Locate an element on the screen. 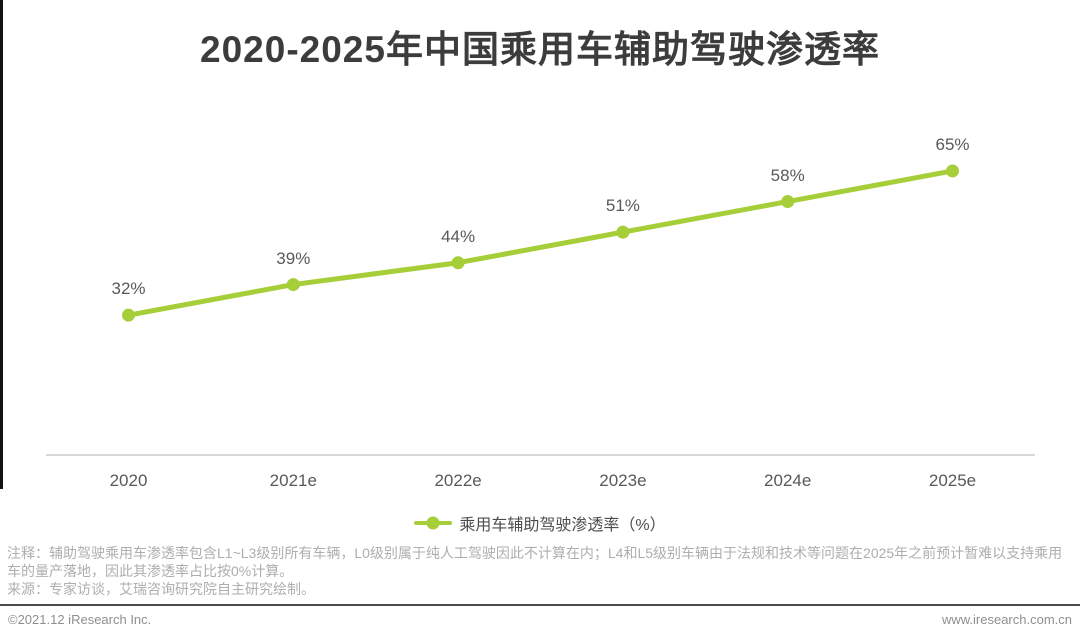 The height and width of the screenshot is (639, 1080). data-point-label-2023e: 51% is located at coordinates (622, 206).